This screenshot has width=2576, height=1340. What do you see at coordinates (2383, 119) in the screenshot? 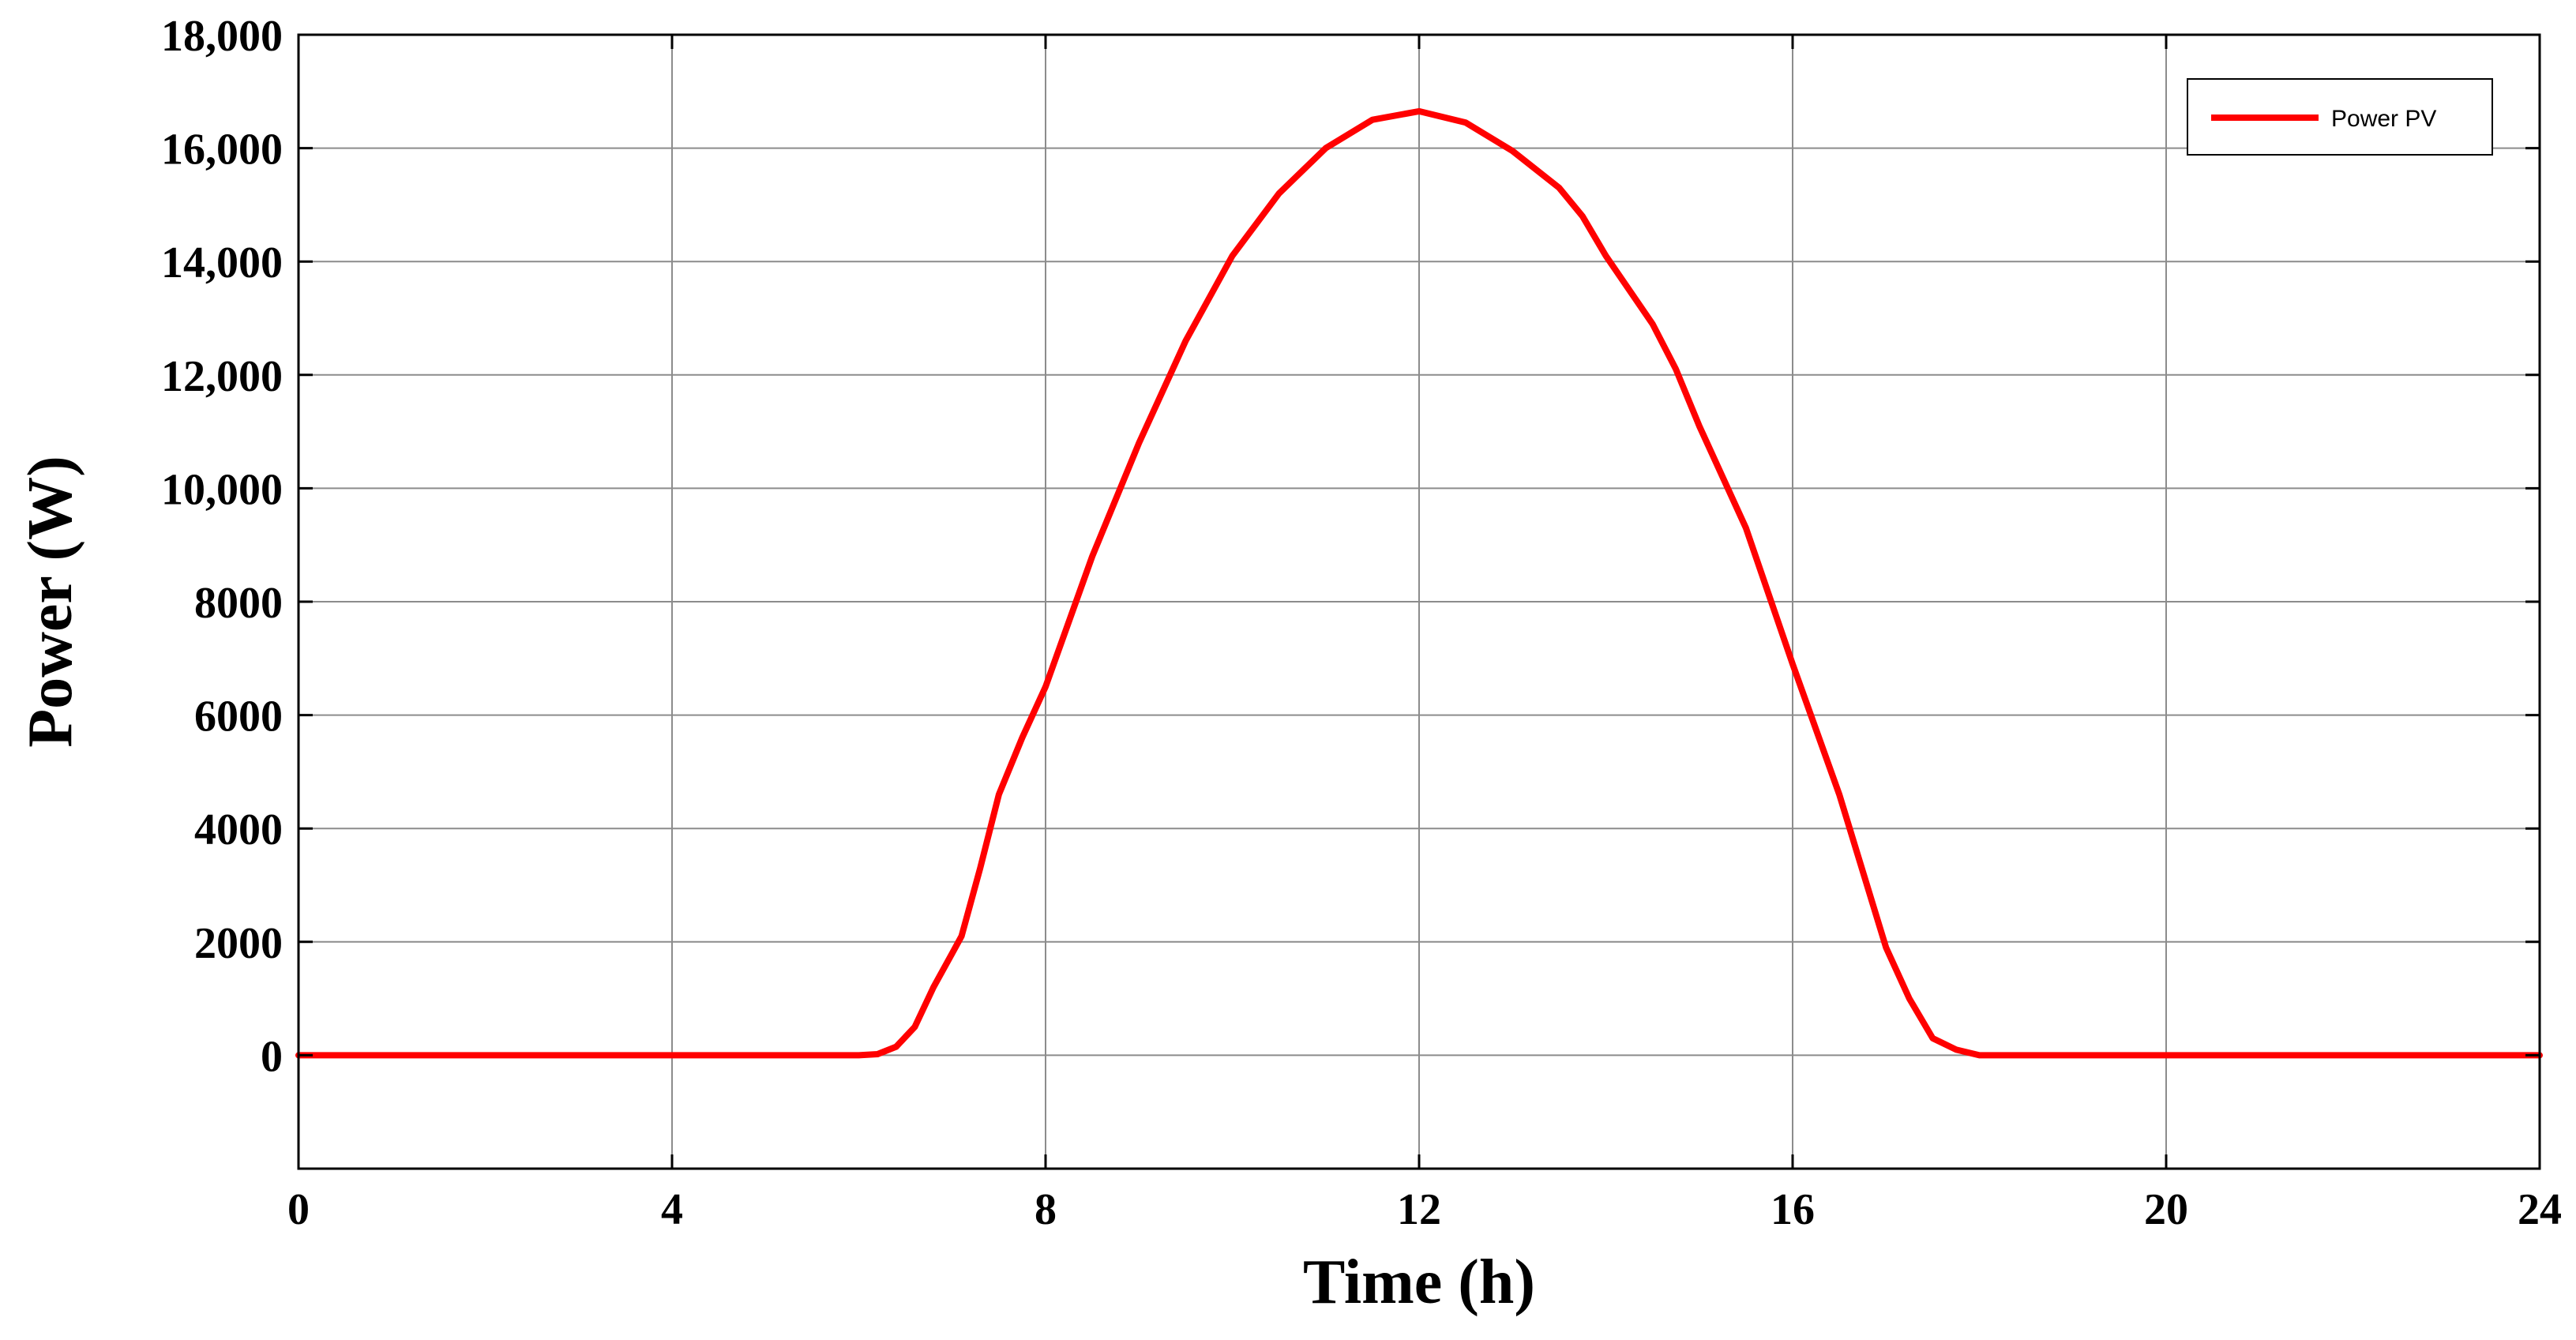
I see `legend-label: Power PV` at bounding box center [2383, 119].